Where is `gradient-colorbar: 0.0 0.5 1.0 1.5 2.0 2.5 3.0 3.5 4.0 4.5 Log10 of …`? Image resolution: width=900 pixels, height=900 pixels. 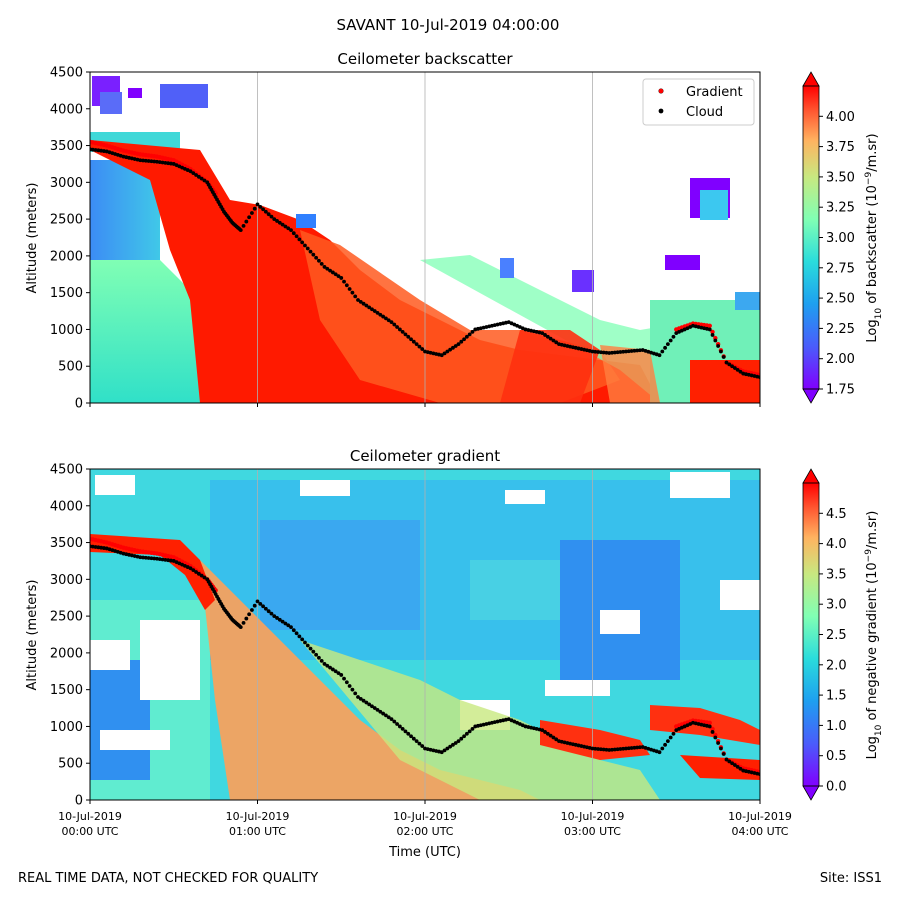
gradient-colorbar: 0.0 0.5 1.0 1.5 2.0 2.5 3.0 3.5 4.0 4.5 Log10 of … is located at coordinates (843, 634).